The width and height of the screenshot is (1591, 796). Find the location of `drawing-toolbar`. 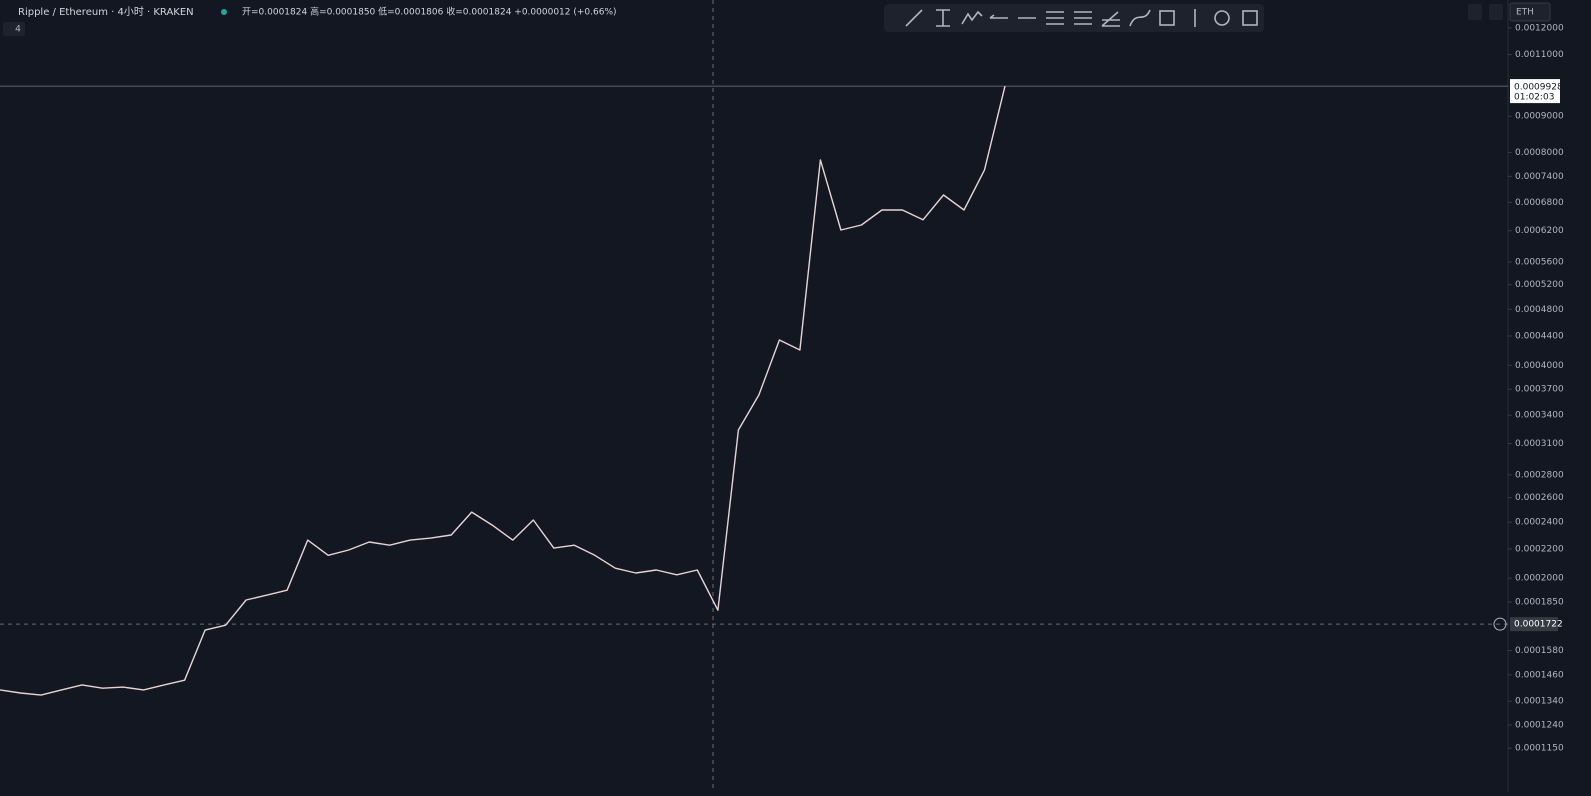

drawing-toolbar is located at coordinates (1074, 18).